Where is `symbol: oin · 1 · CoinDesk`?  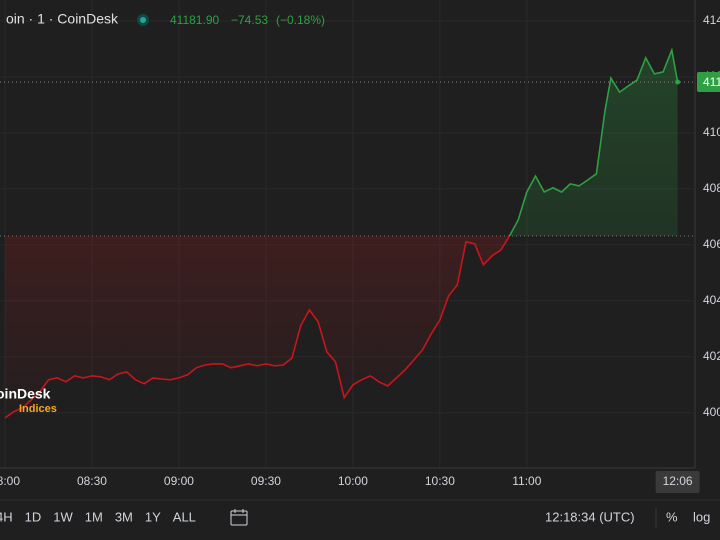 symbol: oin · 1 · CoinDesk is located at coordinates (62, 19).